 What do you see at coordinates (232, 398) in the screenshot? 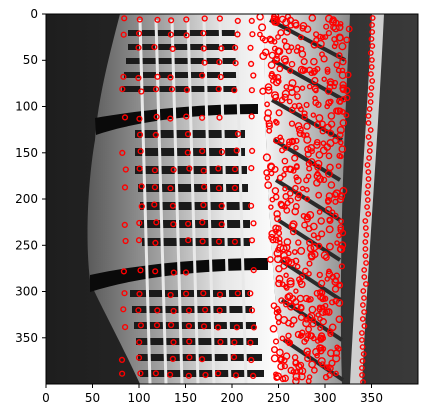
I see `x-tick-label: 200` at bounding box center [232, 398].